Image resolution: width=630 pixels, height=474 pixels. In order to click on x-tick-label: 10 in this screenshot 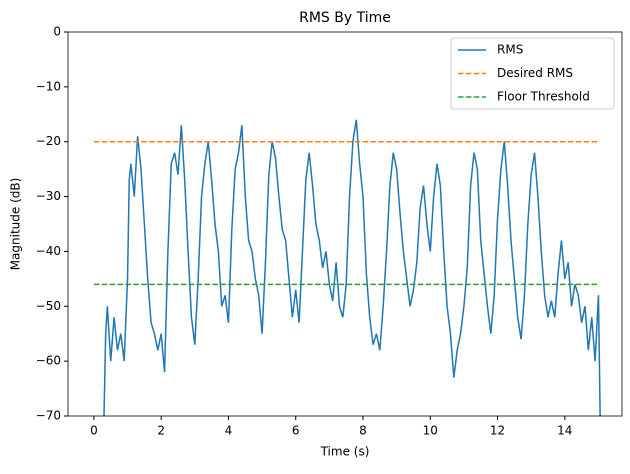, I will do `click(430, 431)`.